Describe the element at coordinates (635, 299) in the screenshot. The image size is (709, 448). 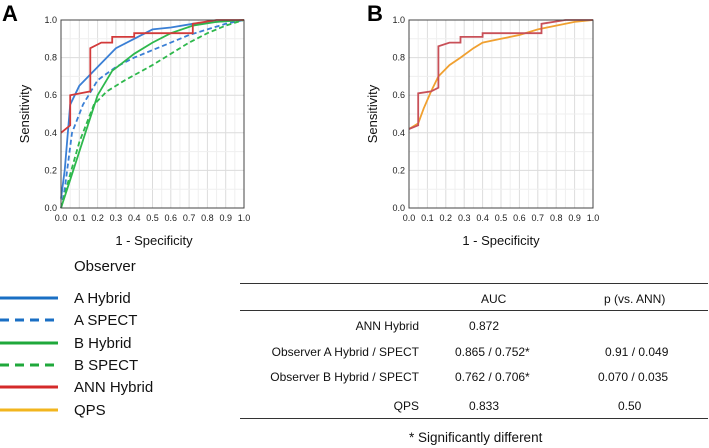
I see `header-p: p (vs. ANN)` at that location.